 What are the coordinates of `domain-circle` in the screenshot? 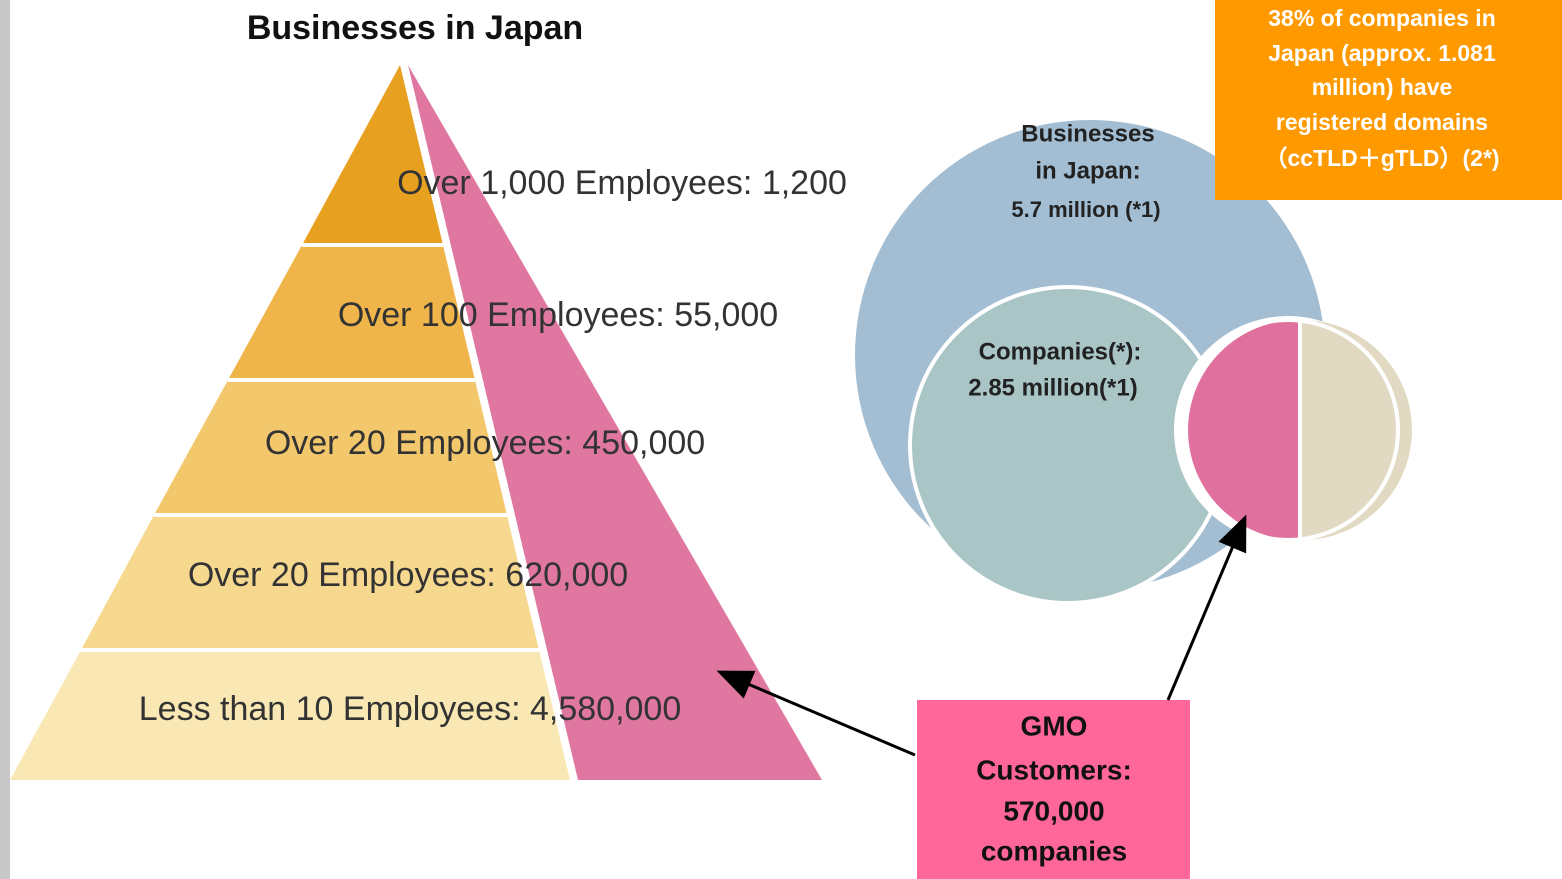 It's located at (1288, 430).